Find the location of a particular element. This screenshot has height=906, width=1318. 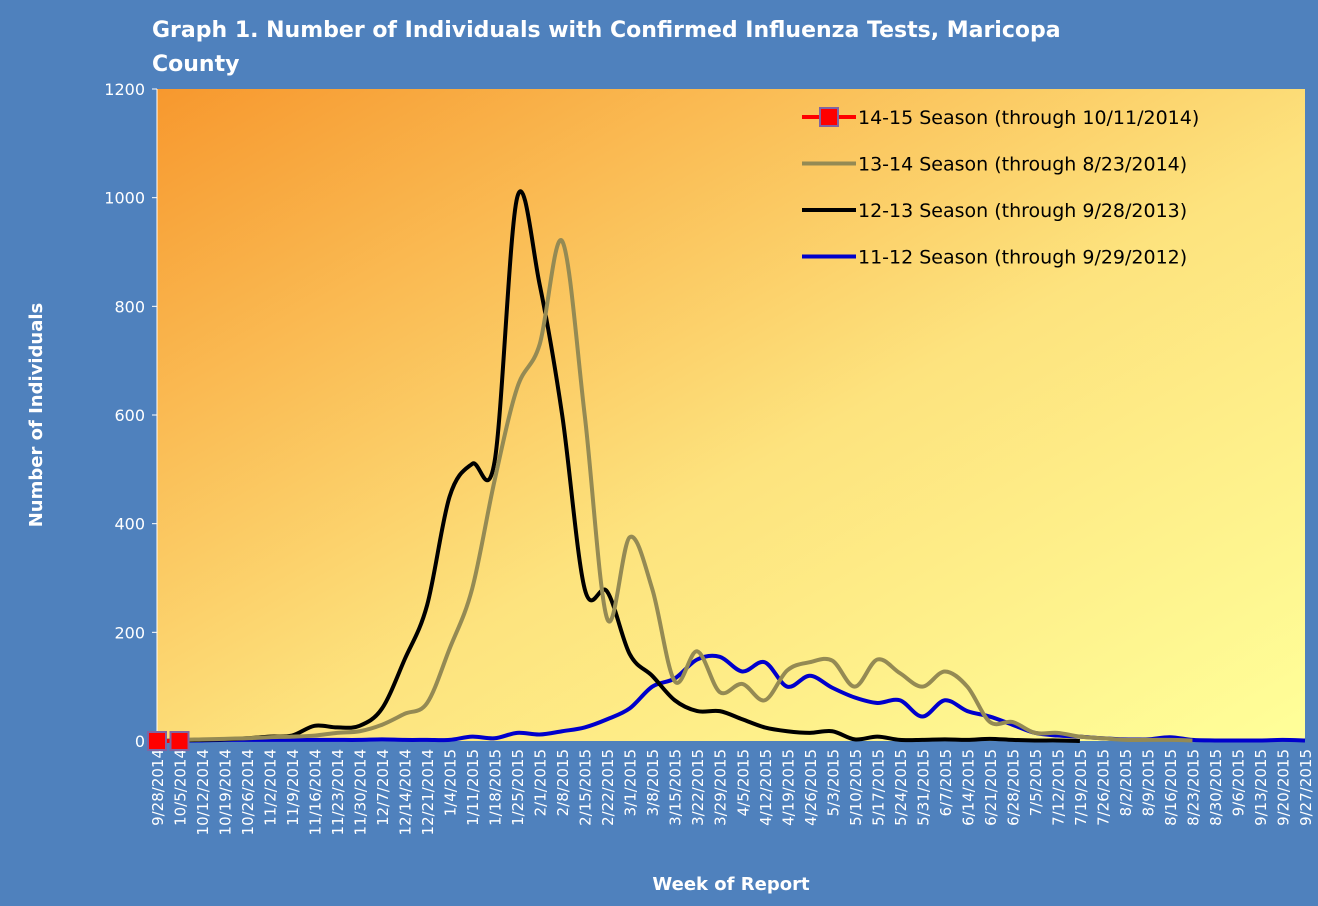

y-tick-label: 0 is located at coordinates (140, 741).